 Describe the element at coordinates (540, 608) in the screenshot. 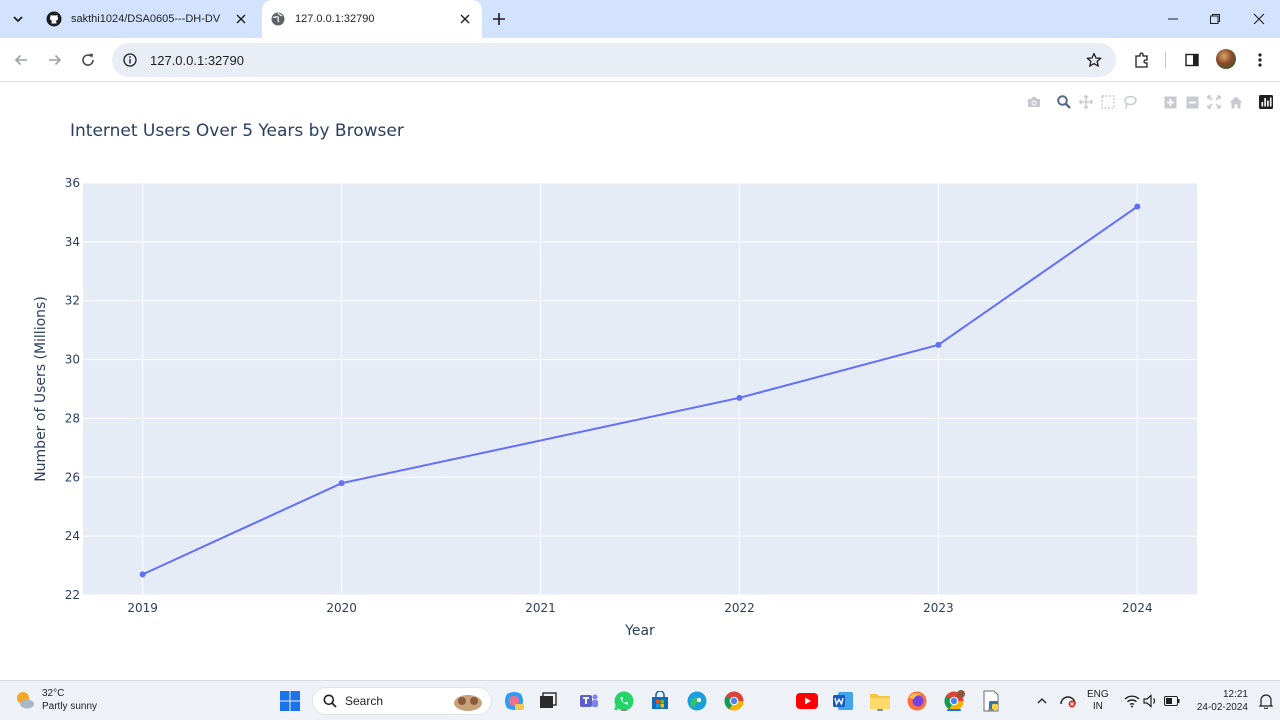

I see `x-tick-label: 2021` at that location.